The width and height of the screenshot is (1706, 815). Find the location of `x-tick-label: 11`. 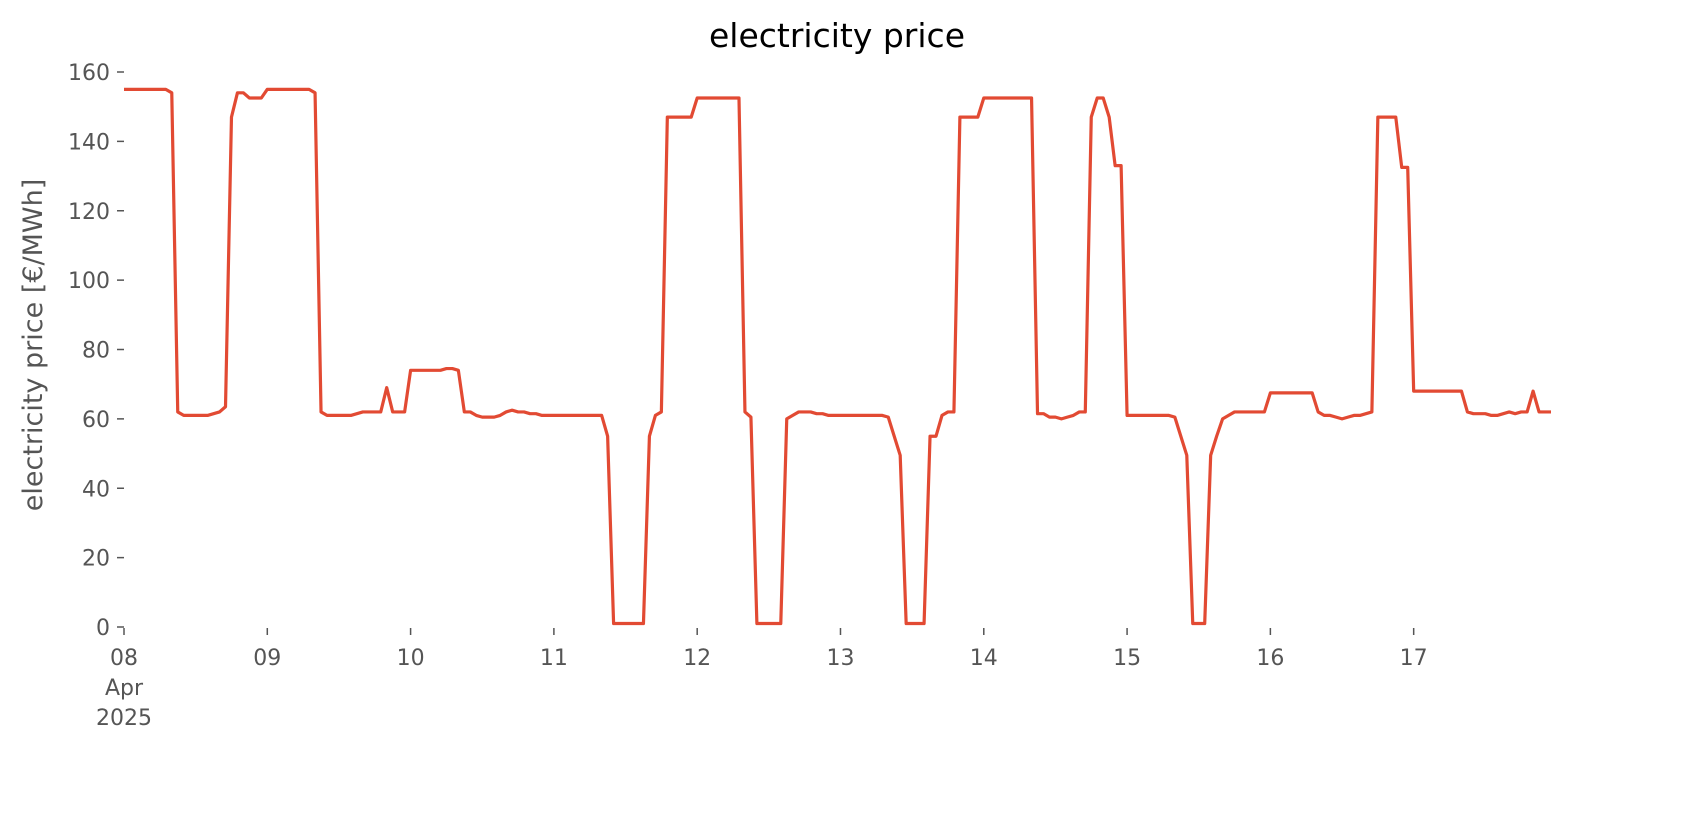

x-tick-label: 11 is located at coordinates (554, 658).